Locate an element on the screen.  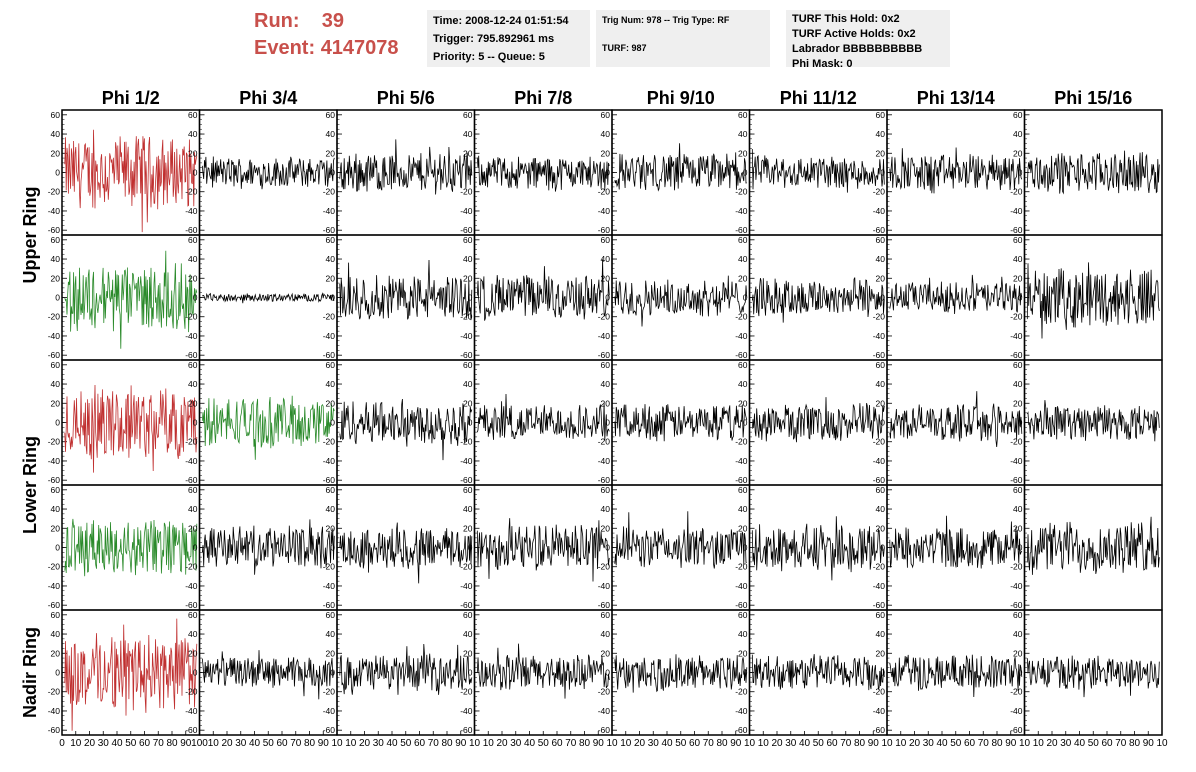
x-tick-label: 100 is located at coordinates (199, 743).